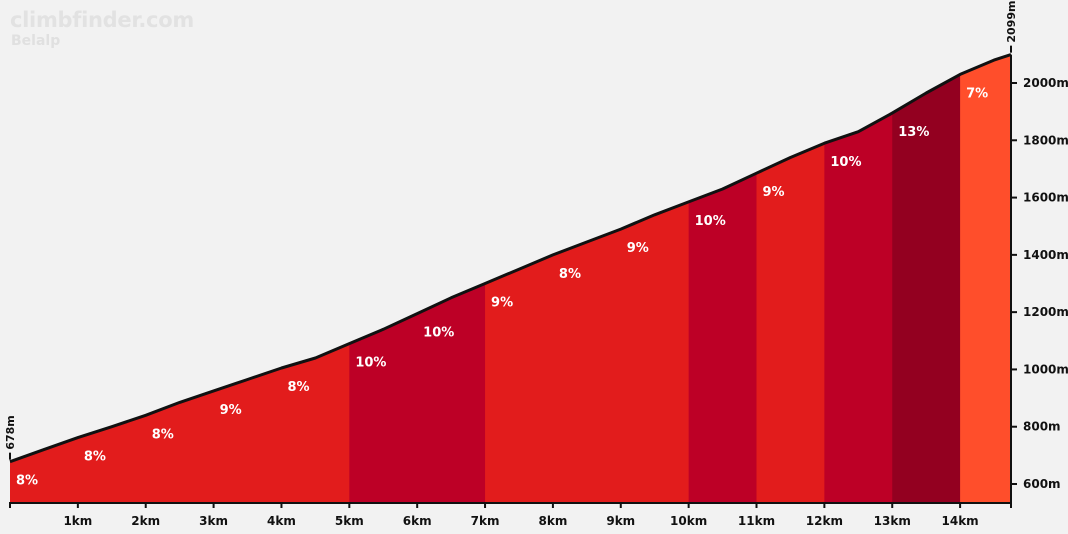 Image resolution: width=1068 pixels, height=534 pixels. Describe the element at coordinates (688, 521) in the screenshot. I see `x-tick-label: 10km` at that location.